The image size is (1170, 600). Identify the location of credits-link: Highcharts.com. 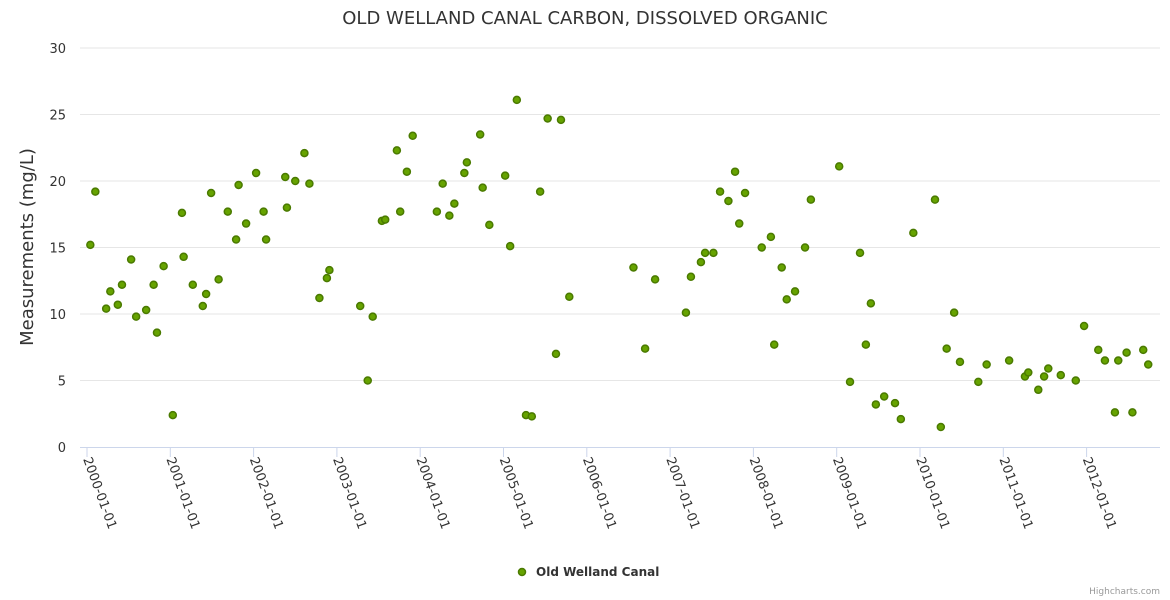
(1124, 592).